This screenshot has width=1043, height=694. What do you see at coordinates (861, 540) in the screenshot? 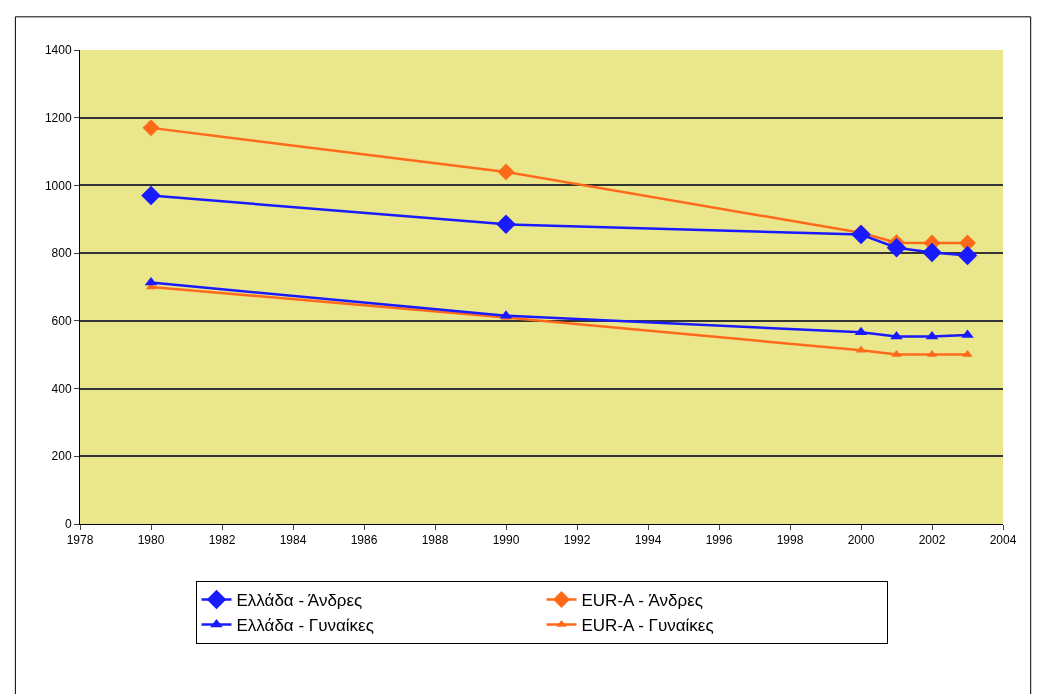
I see `x-tick-label: 2000` at bounding box center [861, 540].